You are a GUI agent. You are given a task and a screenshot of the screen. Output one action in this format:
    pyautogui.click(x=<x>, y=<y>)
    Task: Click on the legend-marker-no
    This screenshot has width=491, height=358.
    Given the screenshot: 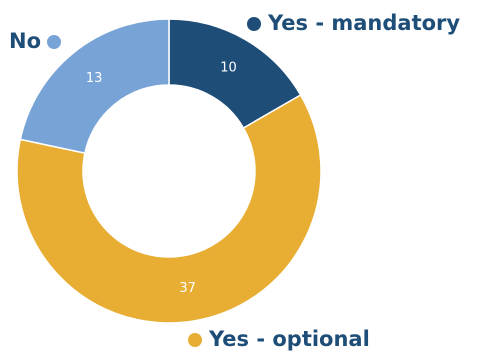 What is the action you would take?
    pyautogui.click(x=54, y=41)
    